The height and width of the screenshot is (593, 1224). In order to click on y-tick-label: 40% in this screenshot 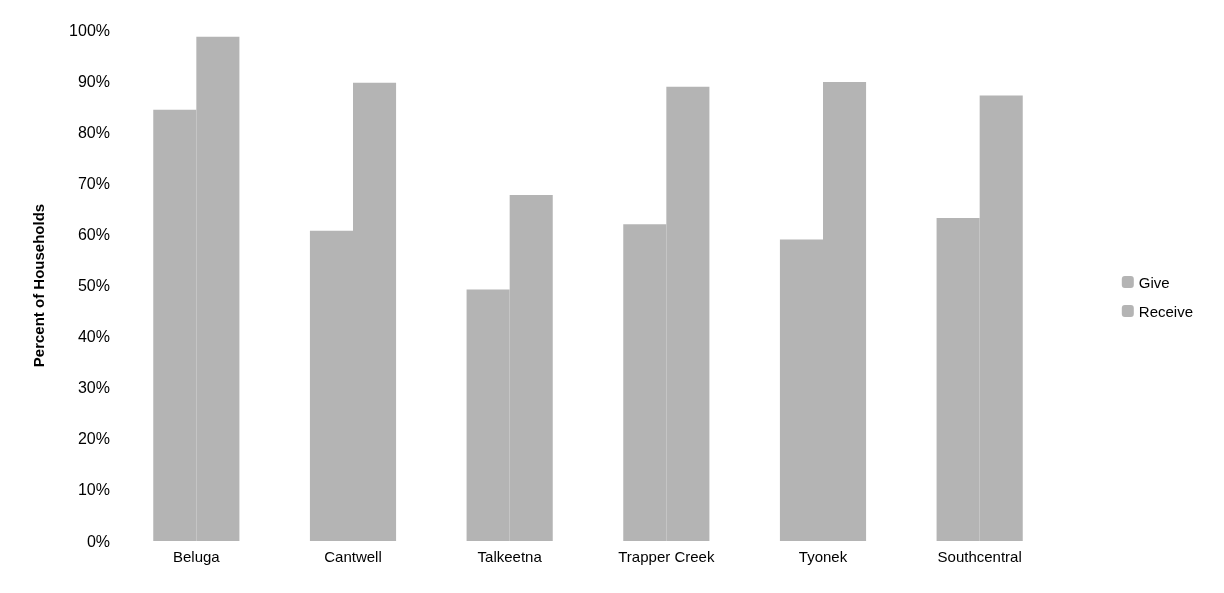, I will do `click(93, 337)`.